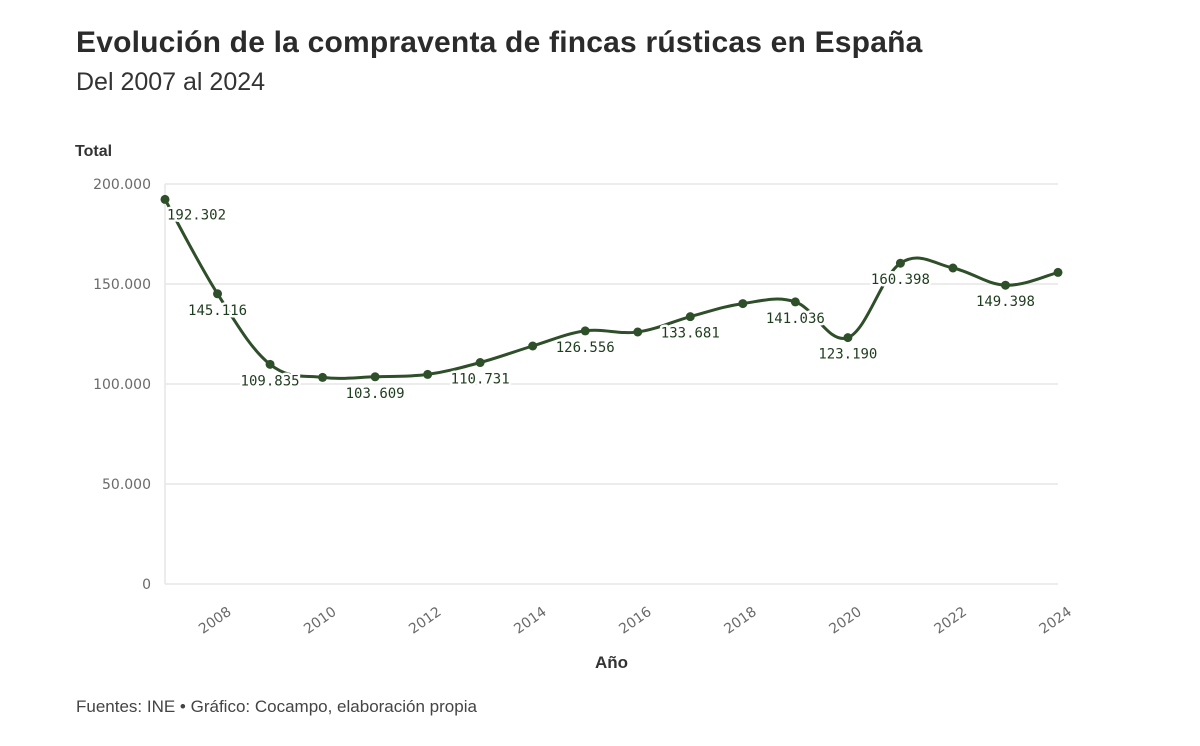  Describe the element at coordinates (743, 304) in the screenshot. I see `data-point-2018` at that location.